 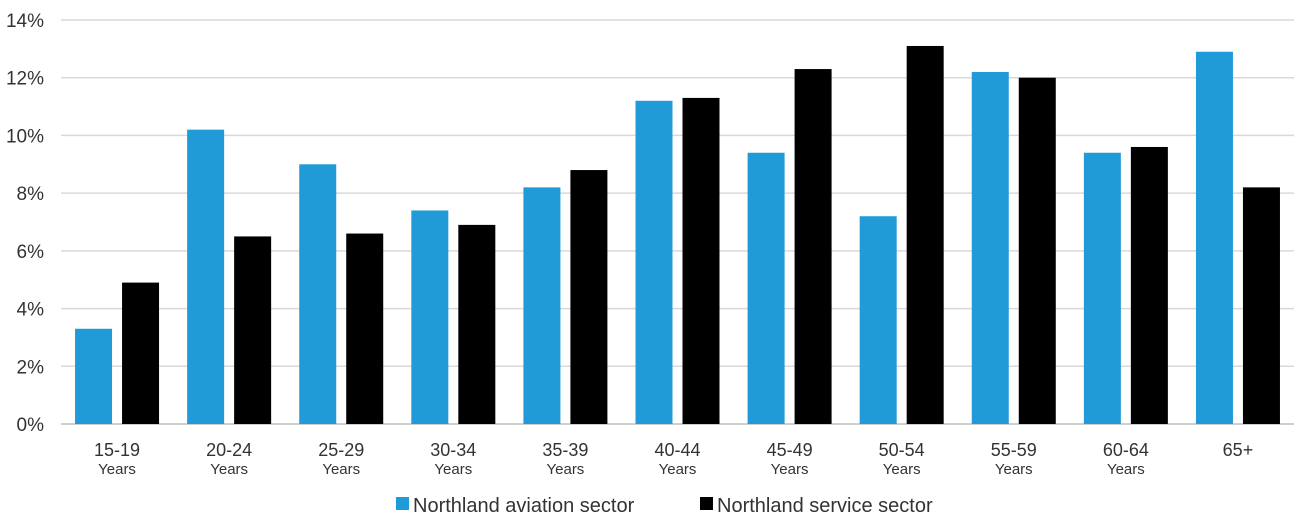 I want to click on x-tick-label: 65+, so click(x=1238, y=450).